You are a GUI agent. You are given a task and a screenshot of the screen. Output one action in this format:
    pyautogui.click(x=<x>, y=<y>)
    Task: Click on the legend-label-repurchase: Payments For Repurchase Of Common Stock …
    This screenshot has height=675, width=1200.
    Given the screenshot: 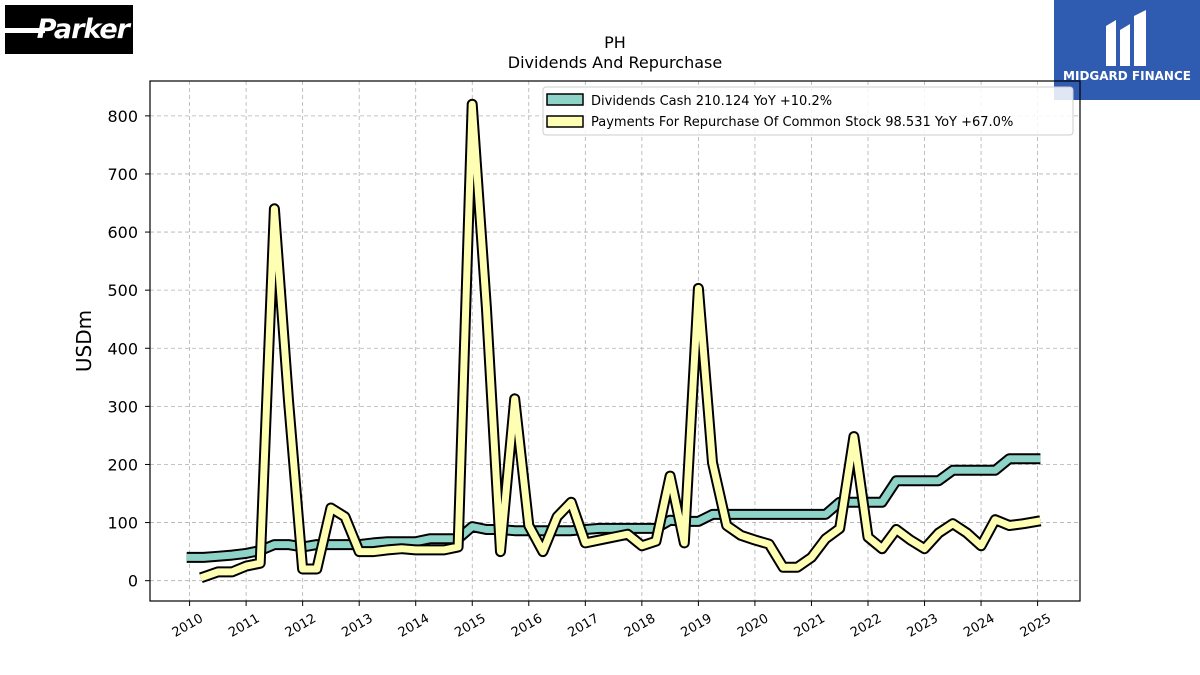 What is the action you would take?
    pyautogui.click(x=802, y=122)
    